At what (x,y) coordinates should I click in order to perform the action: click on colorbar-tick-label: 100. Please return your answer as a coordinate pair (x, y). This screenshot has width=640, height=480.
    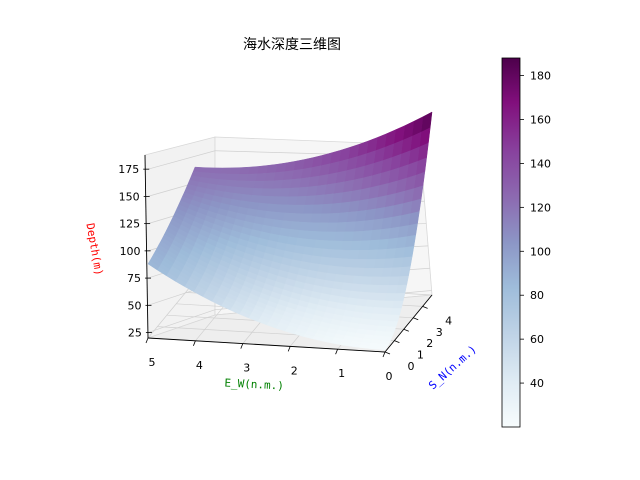
    Looking at the image, I should click on (540, 251).